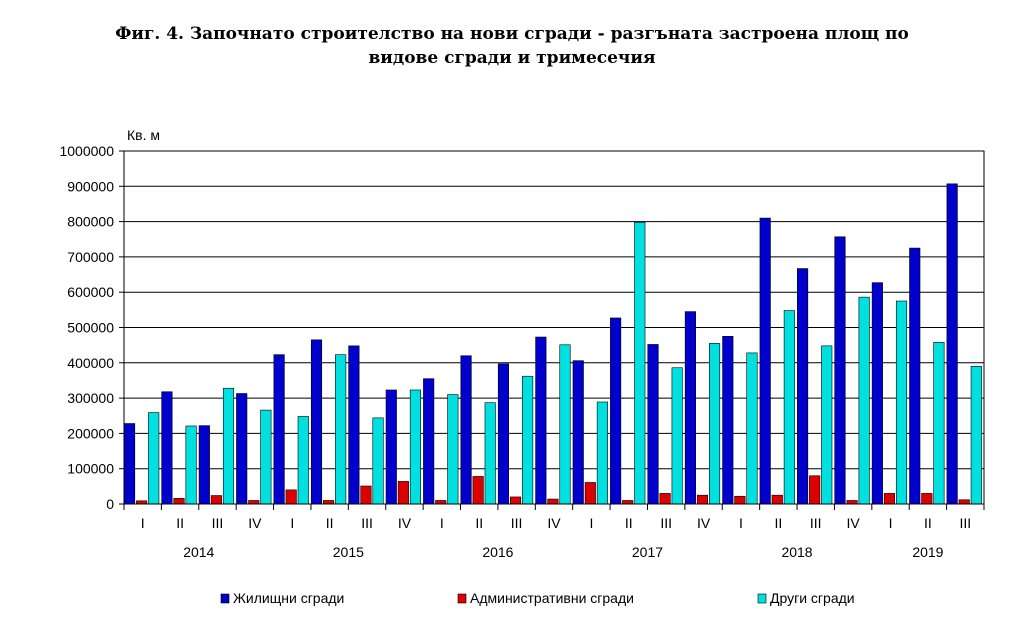 The width and height of the screenshot is (1024, 633). Describe the element at coordinates (90, 398) in the screenshot. I see `y-tick-label: 300000` at that location.